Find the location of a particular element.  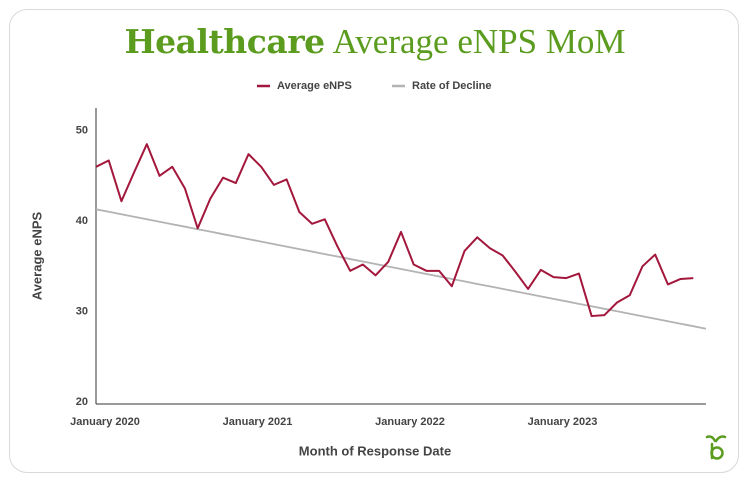

x-tick-label: January 2020 is located at coordinates (105, 422).